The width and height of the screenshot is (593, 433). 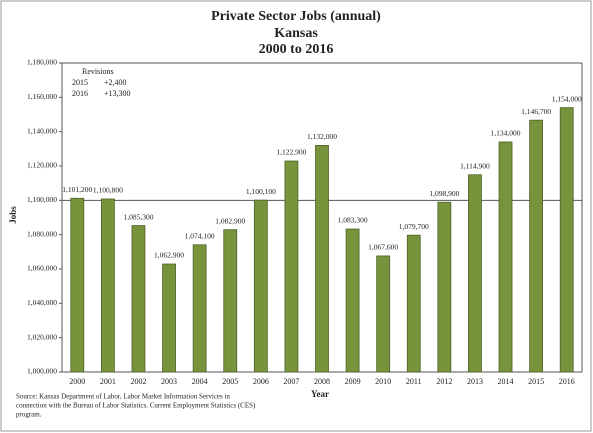 I want to click on y-tick-label: 1,180,000, so click(x=42, y=62).